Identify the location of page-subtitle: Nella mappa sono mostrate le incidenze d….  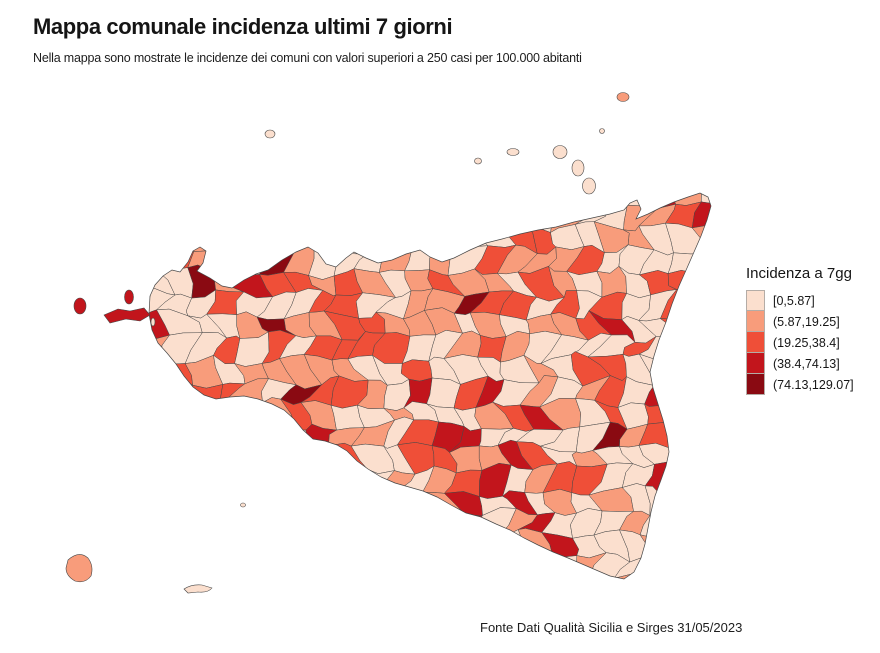
(307, 58).